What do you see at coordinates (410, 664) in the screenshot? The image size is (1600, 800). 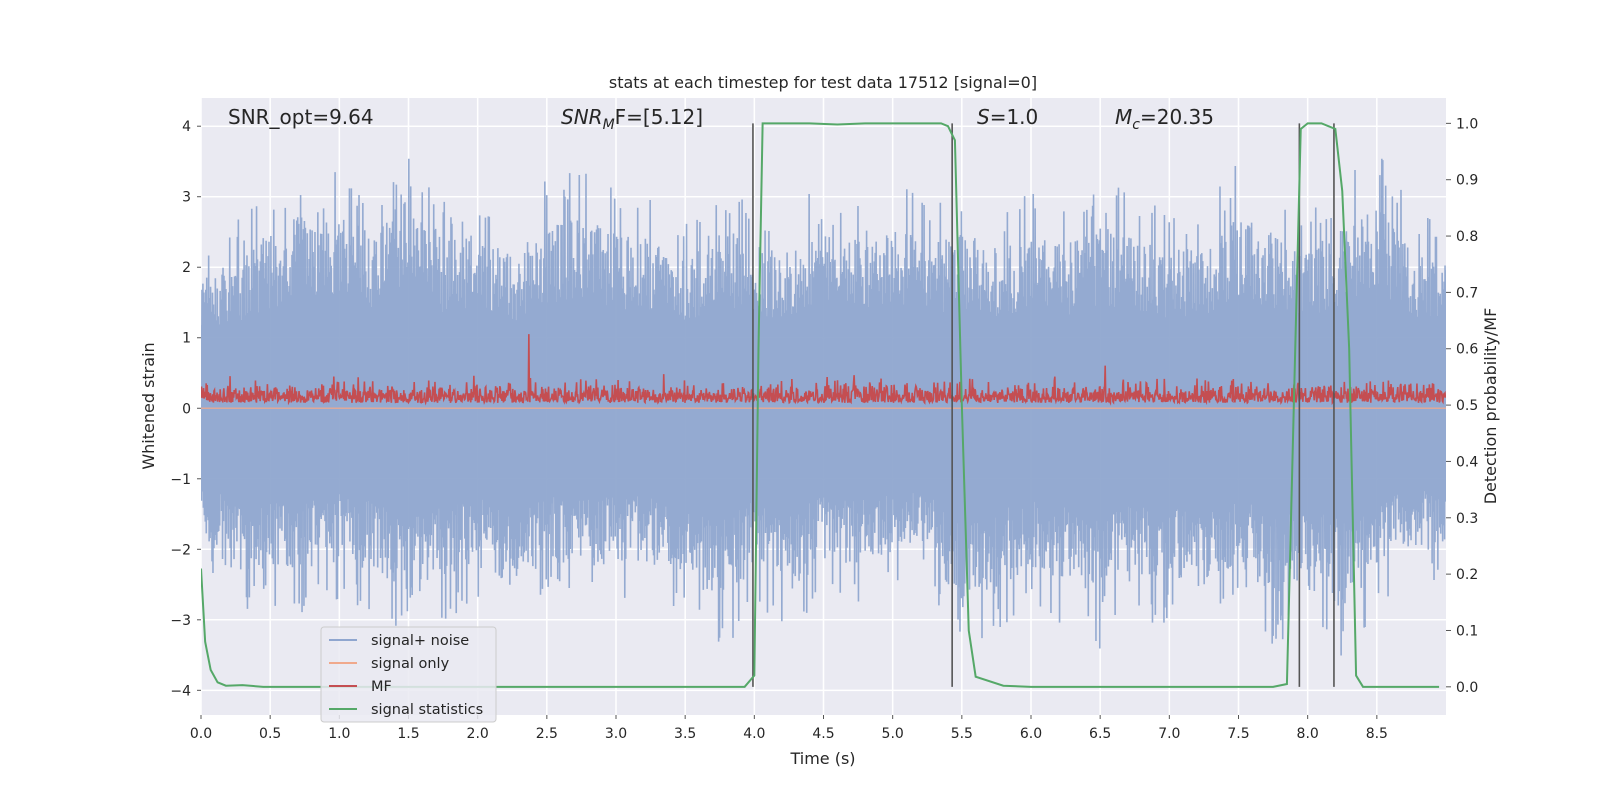 I see `legend-label-signal-only: signal only` at bounding box center [410, 664].